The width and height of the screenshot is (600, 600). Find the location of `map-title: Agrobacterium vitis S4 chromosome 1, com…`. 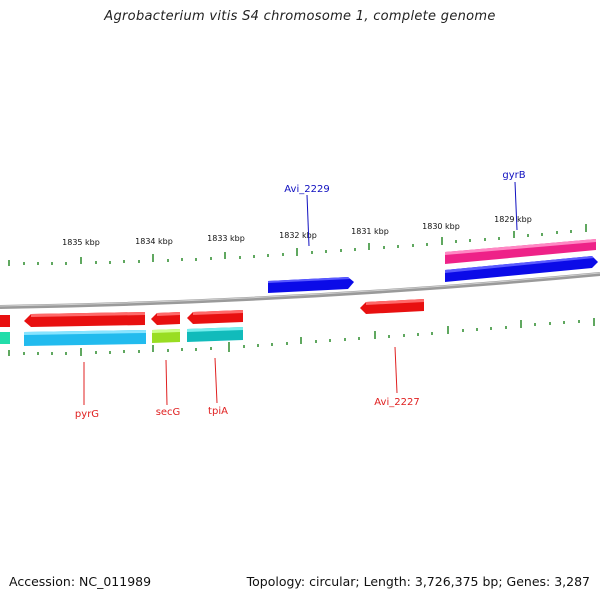

map-title: Agrobacterium vitis S4 chromosome 1, com… is located at coordinates (300, 16).